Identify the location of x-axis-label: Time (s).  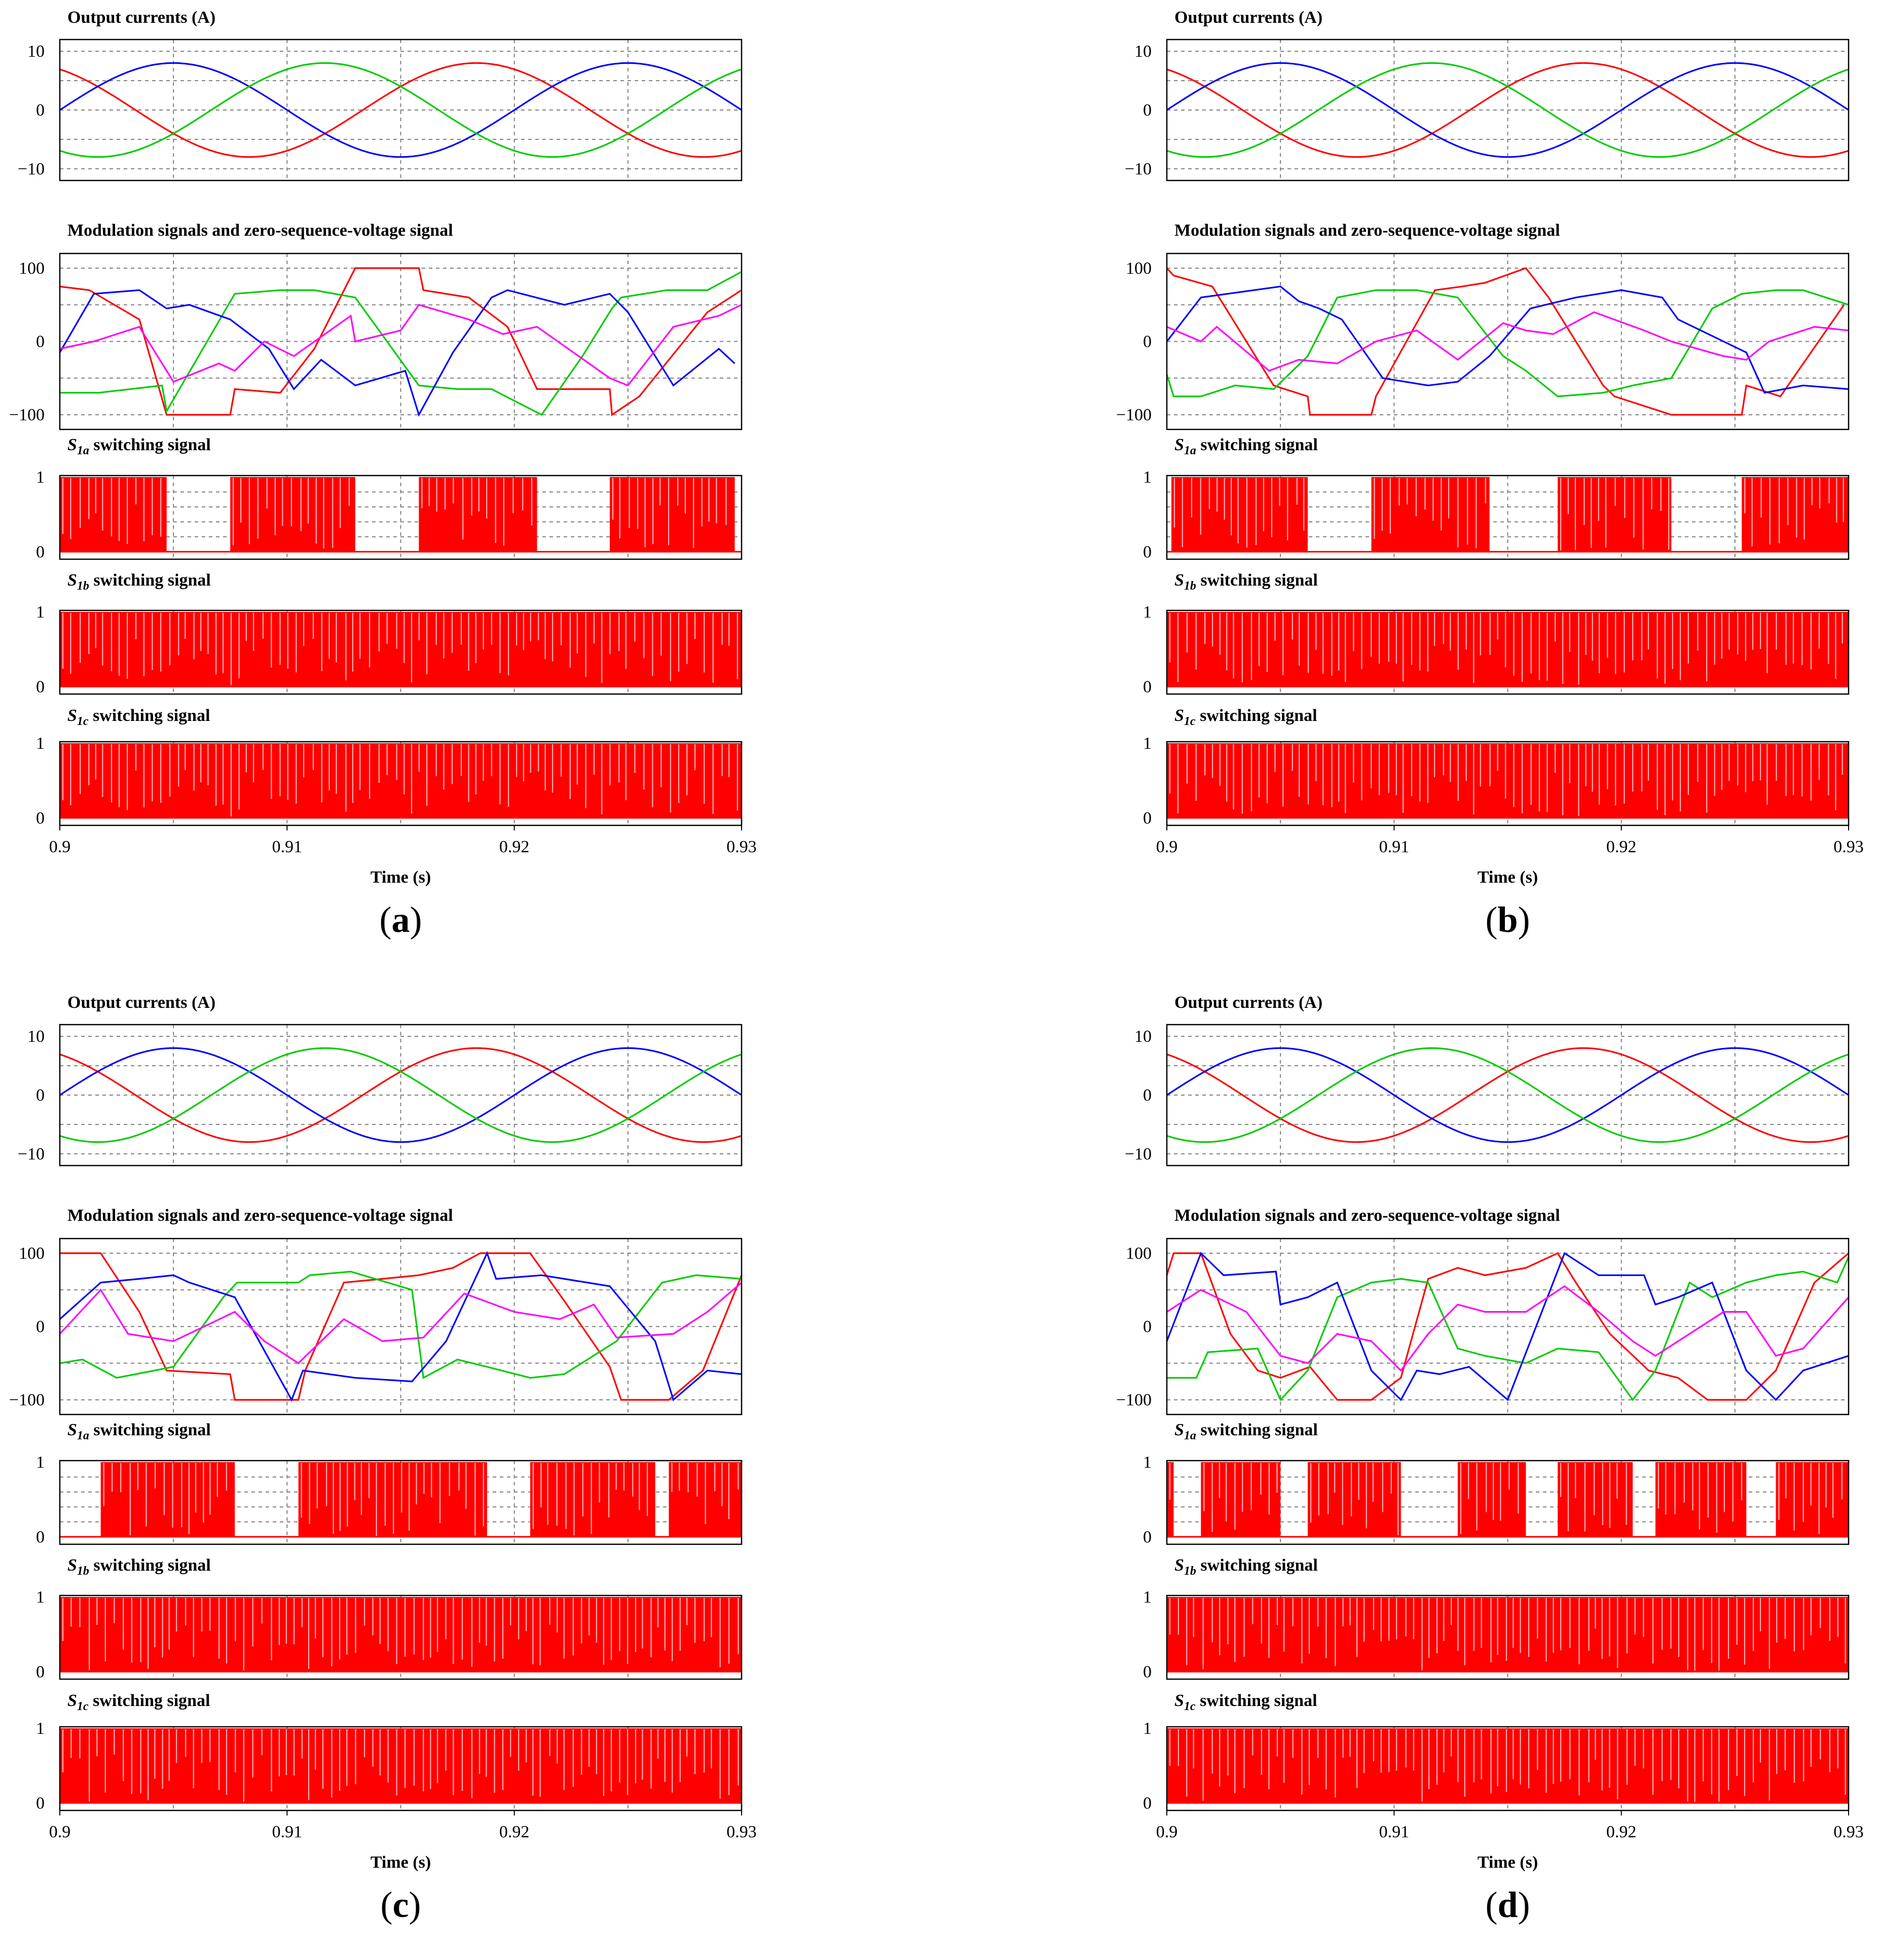
(401, 877).